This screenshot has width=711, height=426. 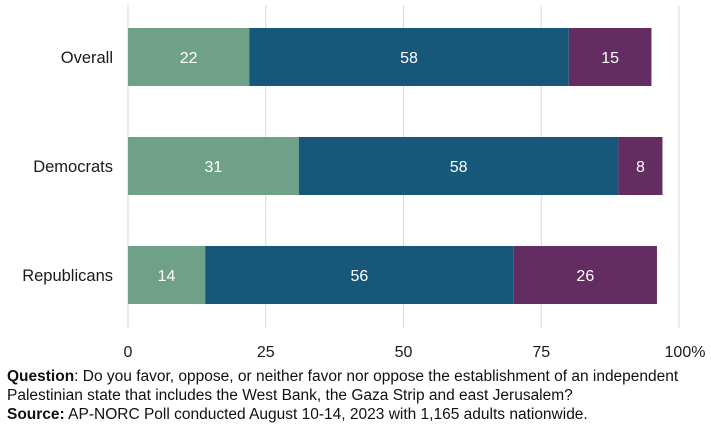 I want to click on data-label: 22, so click(x=189, y=58).